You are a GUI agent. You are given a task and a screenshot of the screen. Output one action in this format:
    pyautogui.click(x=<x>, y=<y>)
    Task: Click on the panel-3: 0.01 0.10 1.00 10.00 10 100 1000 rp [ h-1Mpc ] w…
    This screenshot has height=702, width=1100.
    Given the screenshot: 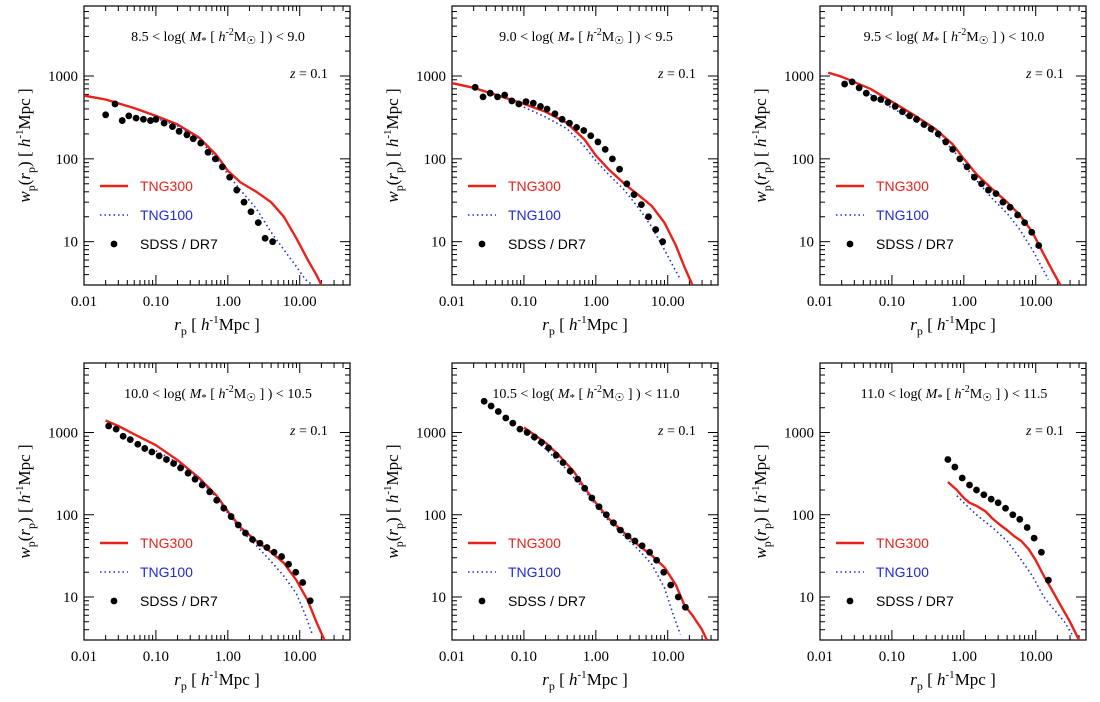 What is the action you would take?
    pyautogui.click(x=918, y=171)
    